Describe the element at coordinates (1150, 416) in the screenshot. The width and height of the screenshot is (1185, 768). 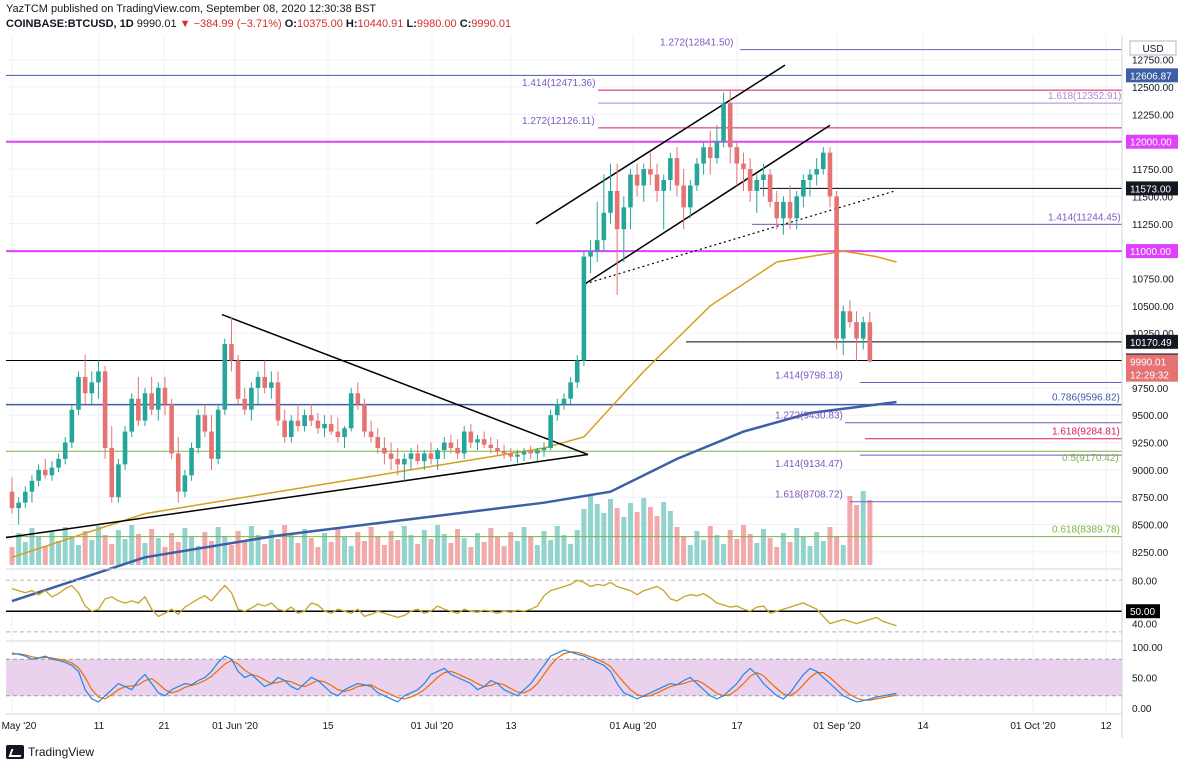
I see `price-tick-label: 9500.00` at that location.